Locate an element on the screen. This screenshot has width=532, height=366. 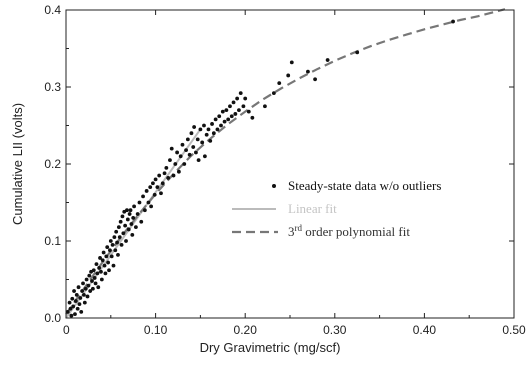
y-axis-title: Cumulative LII (volts) is located at coordinates (17, 164).